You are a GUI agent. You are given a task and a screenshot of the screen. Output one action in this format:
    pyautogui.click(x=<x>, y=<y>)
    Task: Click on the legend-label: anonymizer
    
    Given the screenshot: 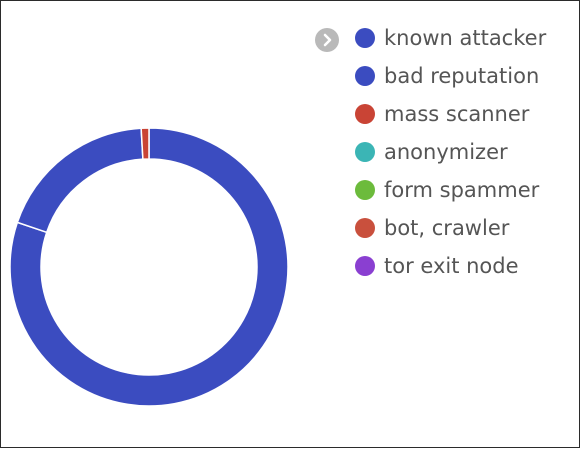 What is the action you would take?
    pyautogui.click(x=446, y=152)
    